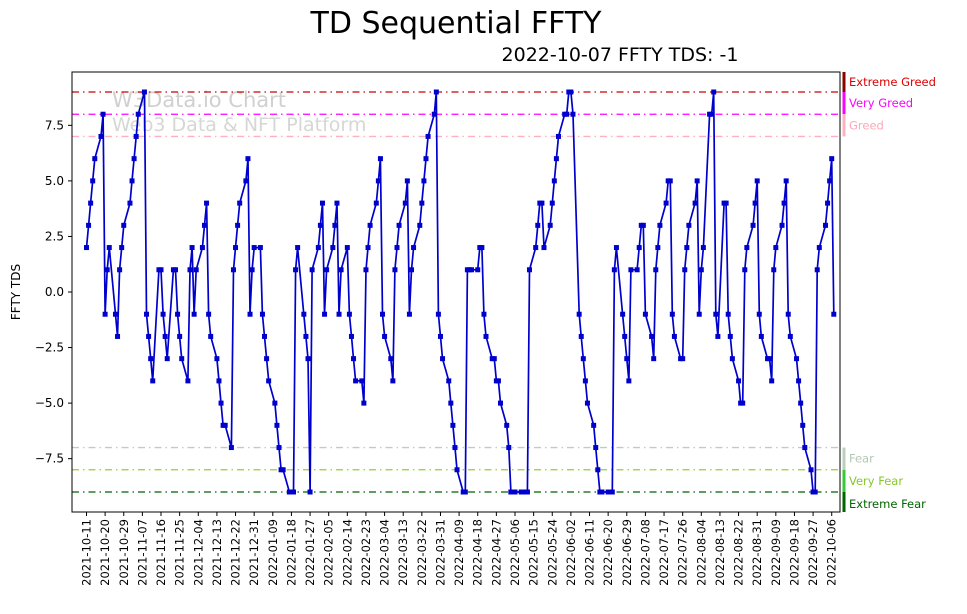 This screenshot has width=967, height=614. Describe the element at coordinates (459, 552) in the screenshot. I see `x-tick-label: 2022-04-09` at that location.